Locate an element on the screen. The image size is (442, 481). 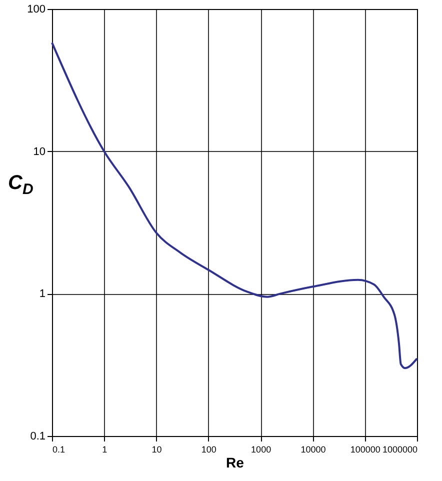
y-tick-label: 100 is located at coordinates (36, 10).